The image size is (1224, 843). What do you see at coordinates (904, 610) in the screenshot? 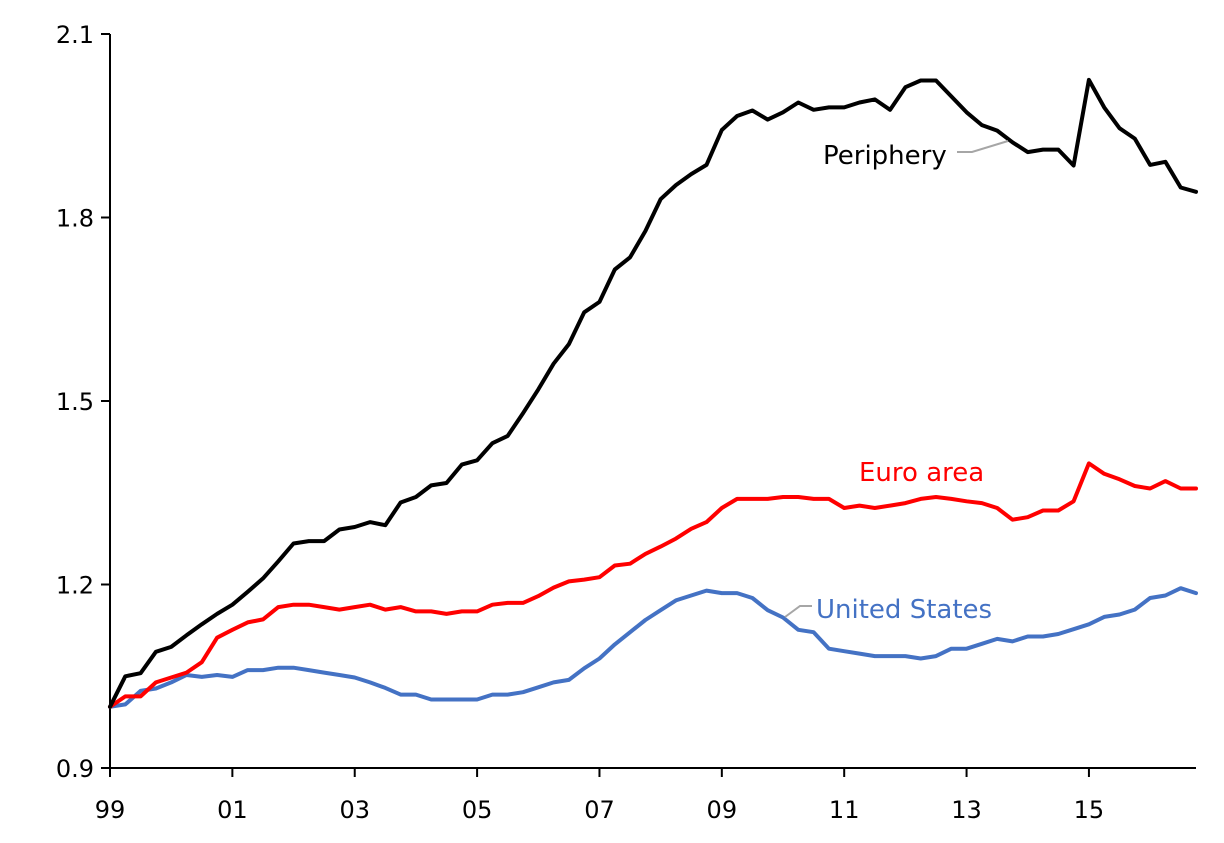
I see `united-states-label: United States` at bounding box center [904, 610].